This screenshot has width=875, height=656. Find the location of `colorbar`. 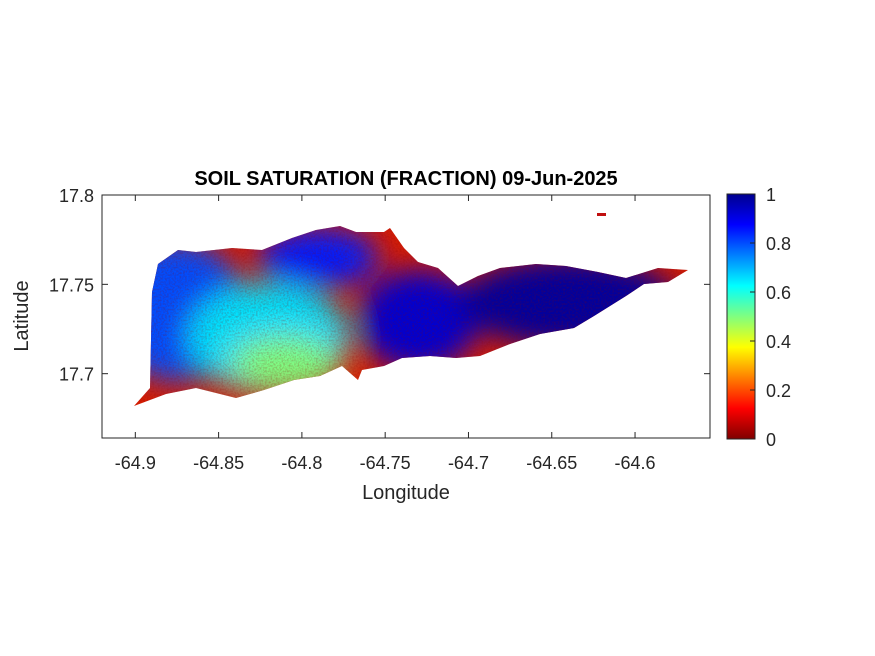

colorbar is located at coordinates (741, 316).